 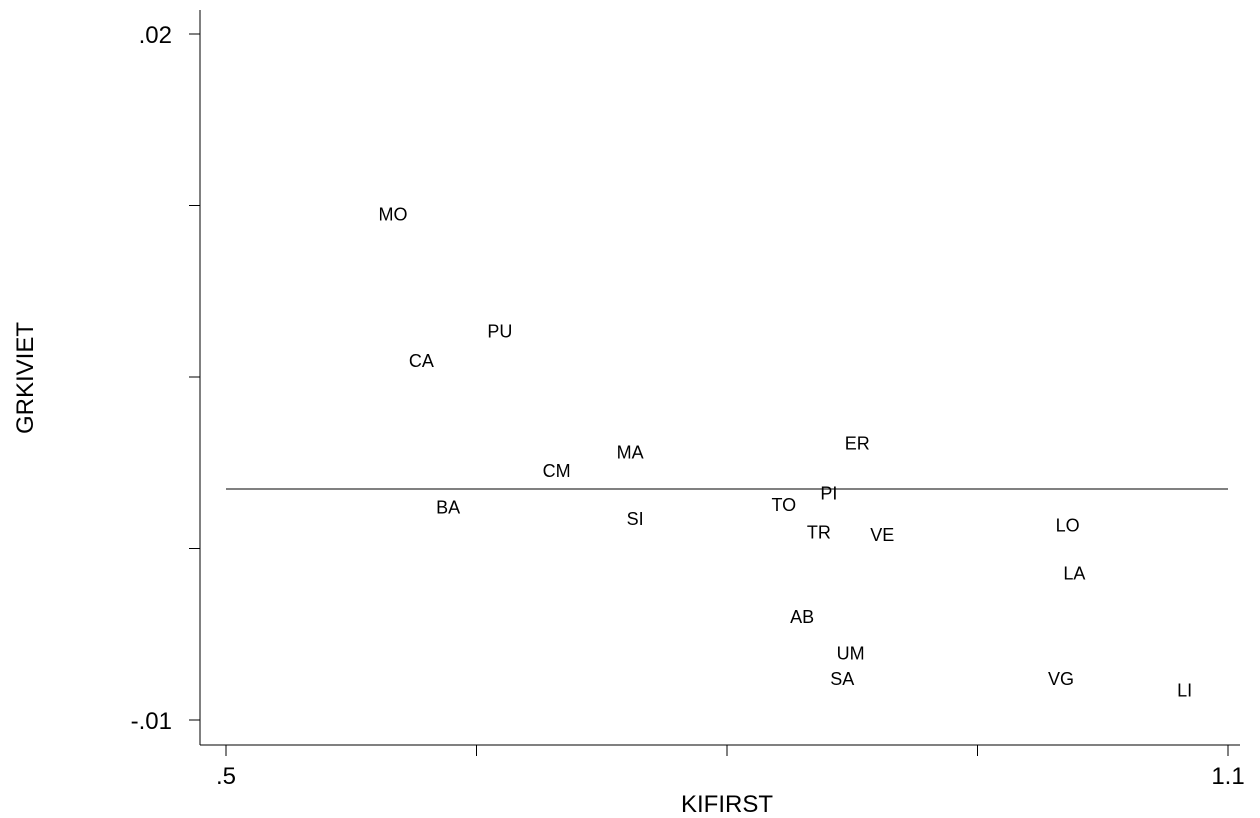 What do you see at coordinates (635, 519) in the screenshot?
I see `point-label-si: SI` at bounding box center [635, 519].